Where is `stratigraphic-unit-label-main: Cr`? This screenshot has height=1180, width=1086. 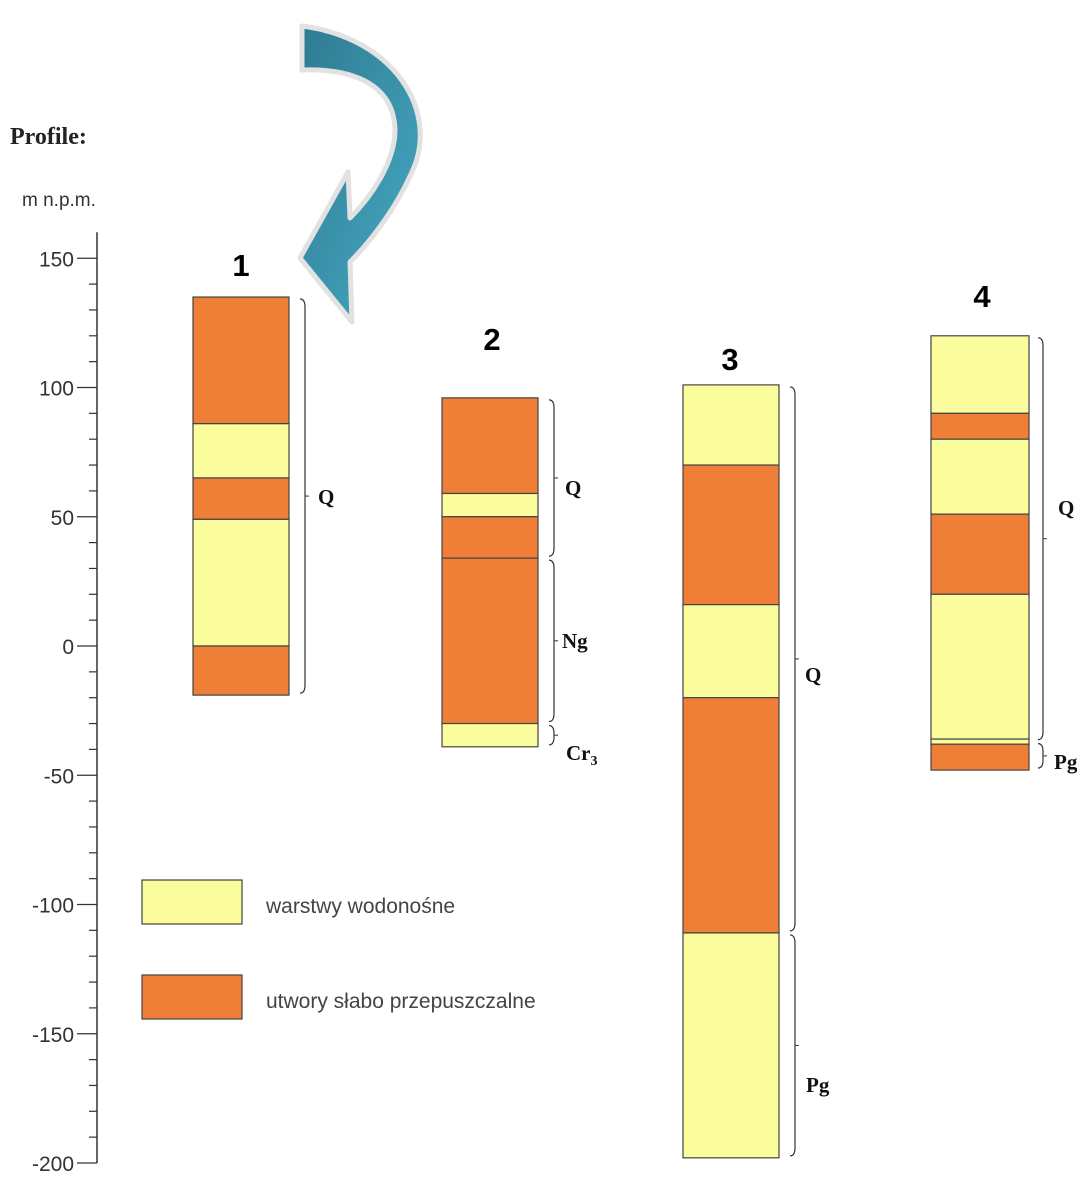
stratigraphic-unit-label-main: Cr is located at coordinates (578, 753).